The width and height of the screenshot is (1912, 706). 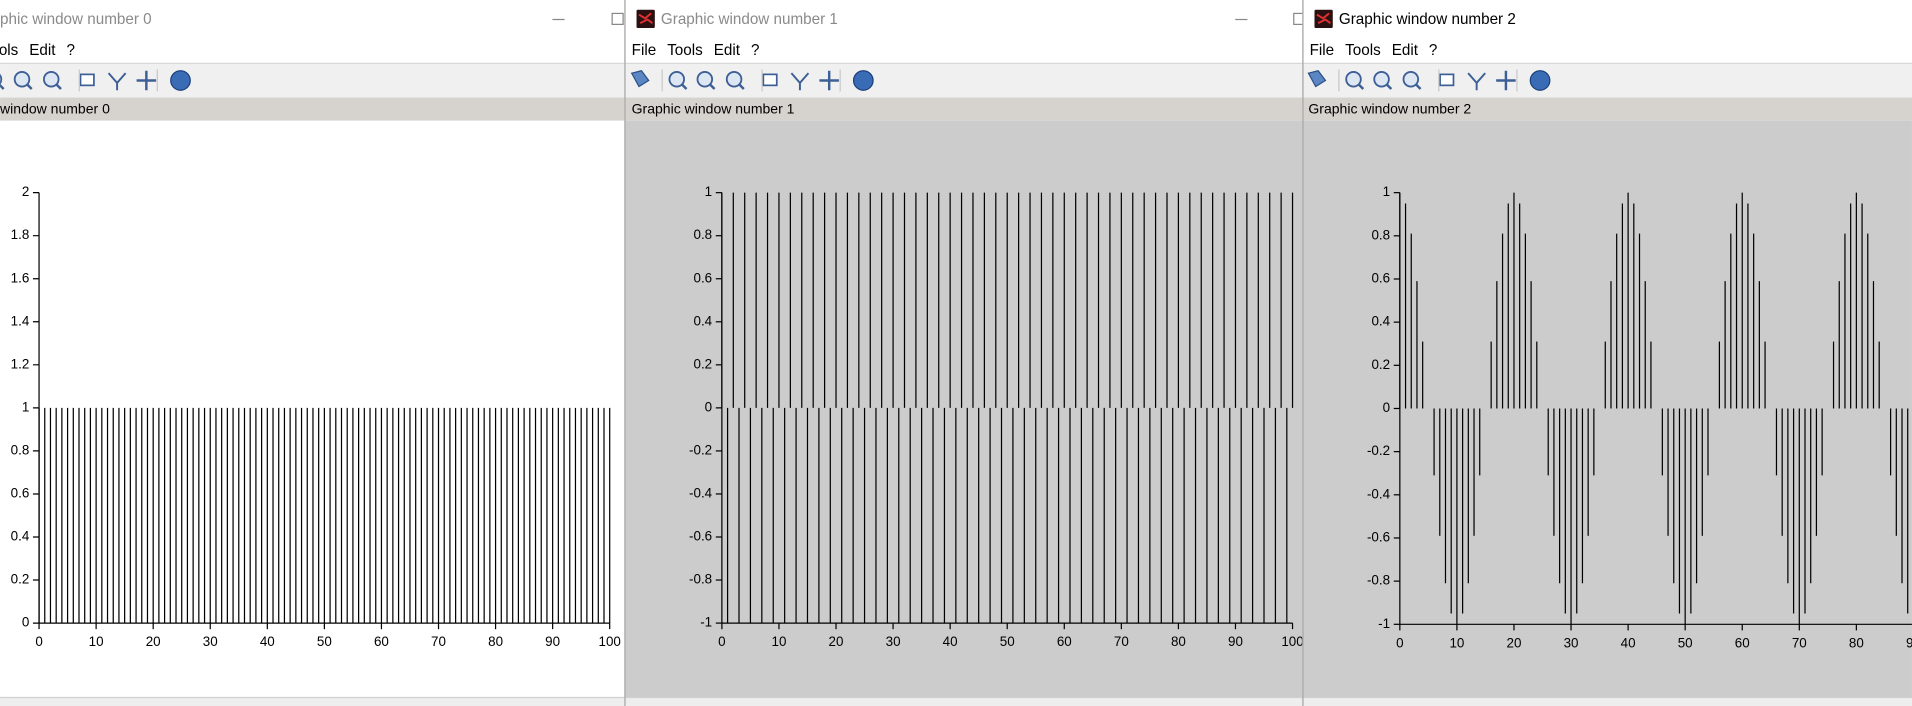 I want to click on y-tick-label: 0.4, so click(x=1380, y=321).